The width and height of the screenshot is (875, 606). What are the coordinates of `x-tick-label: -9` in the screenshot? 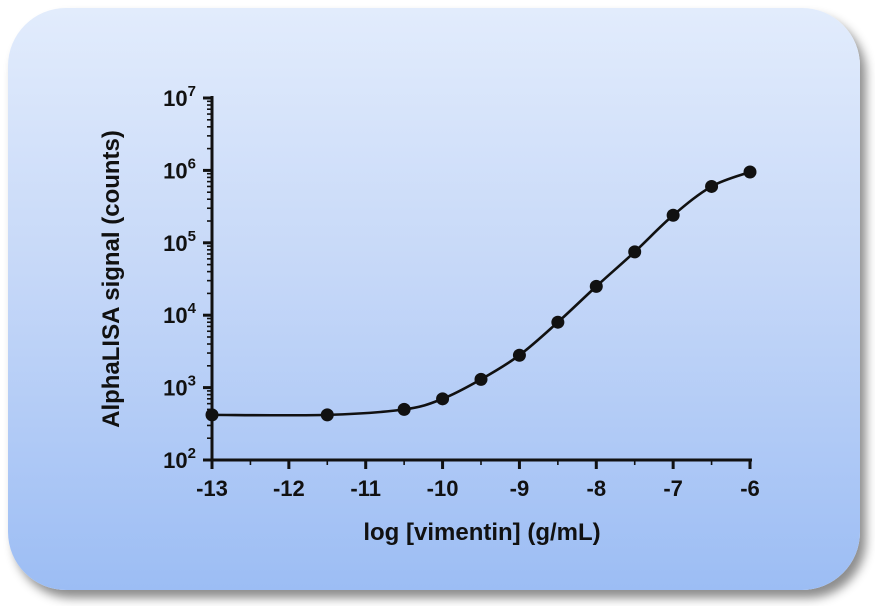 It's located at (520, 488).